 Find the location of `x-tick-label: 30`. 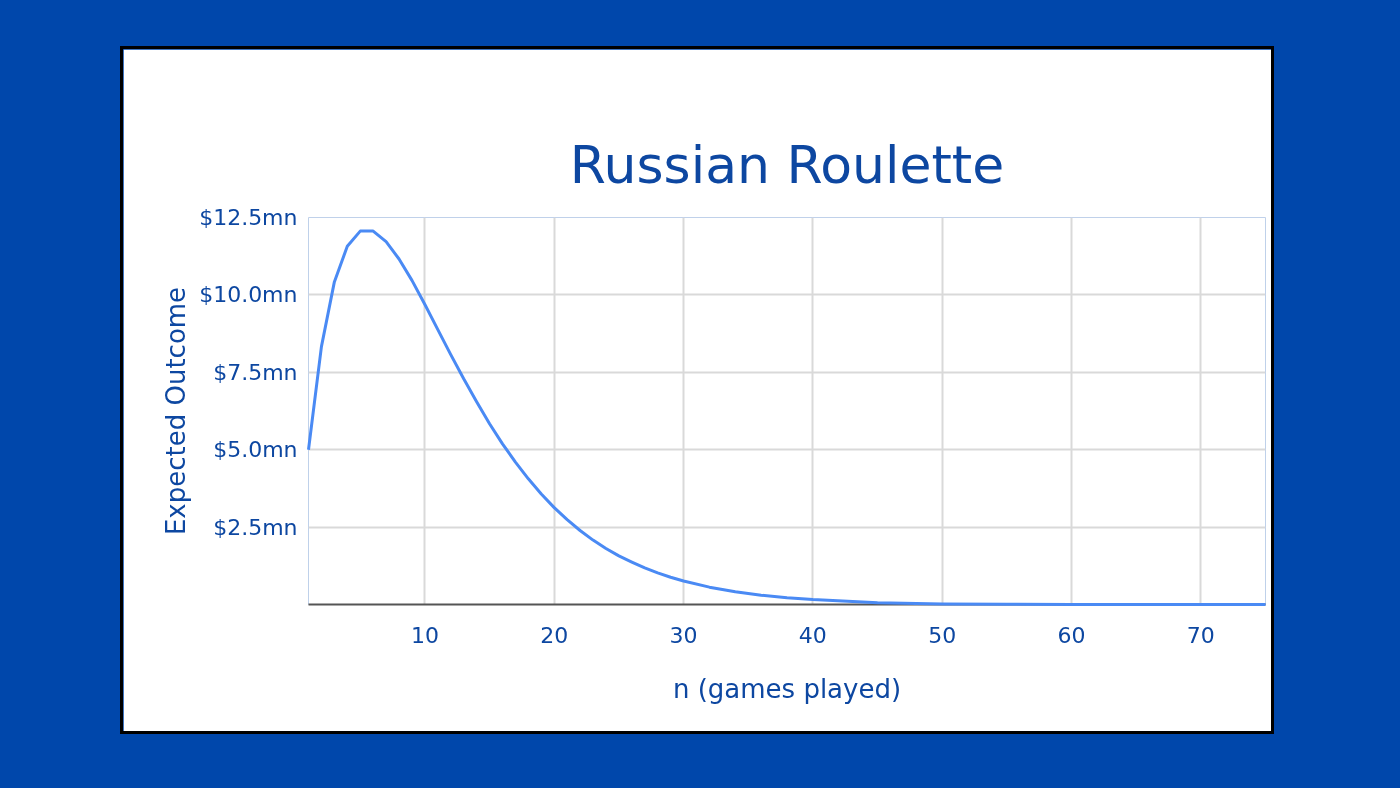

x-tick-label: 30 is located at coordinates (683, 635).